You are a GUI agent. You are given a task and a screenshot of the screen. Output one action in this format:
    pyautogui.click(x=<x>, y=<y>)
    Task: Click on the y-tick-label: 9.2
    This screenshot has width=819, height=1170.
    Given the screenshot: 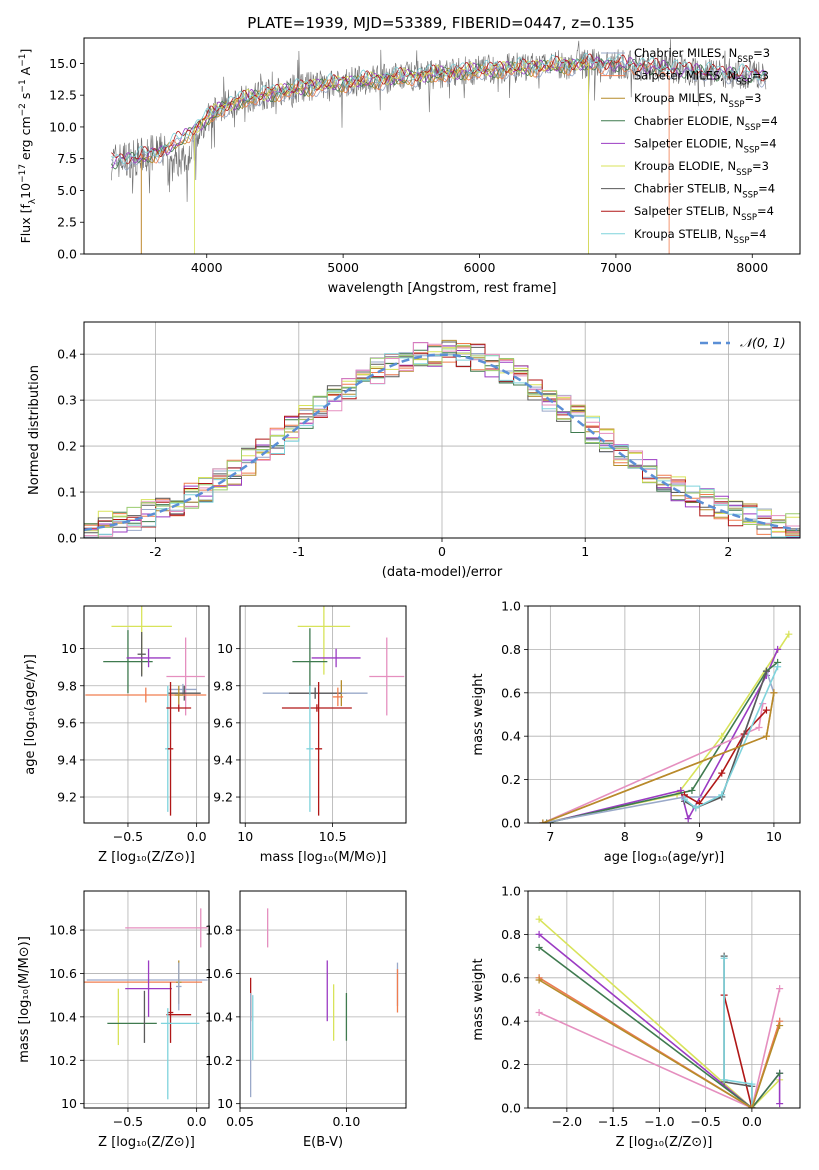 What is the action you would take?
    pyautogui.click(x=223, y=797)
    